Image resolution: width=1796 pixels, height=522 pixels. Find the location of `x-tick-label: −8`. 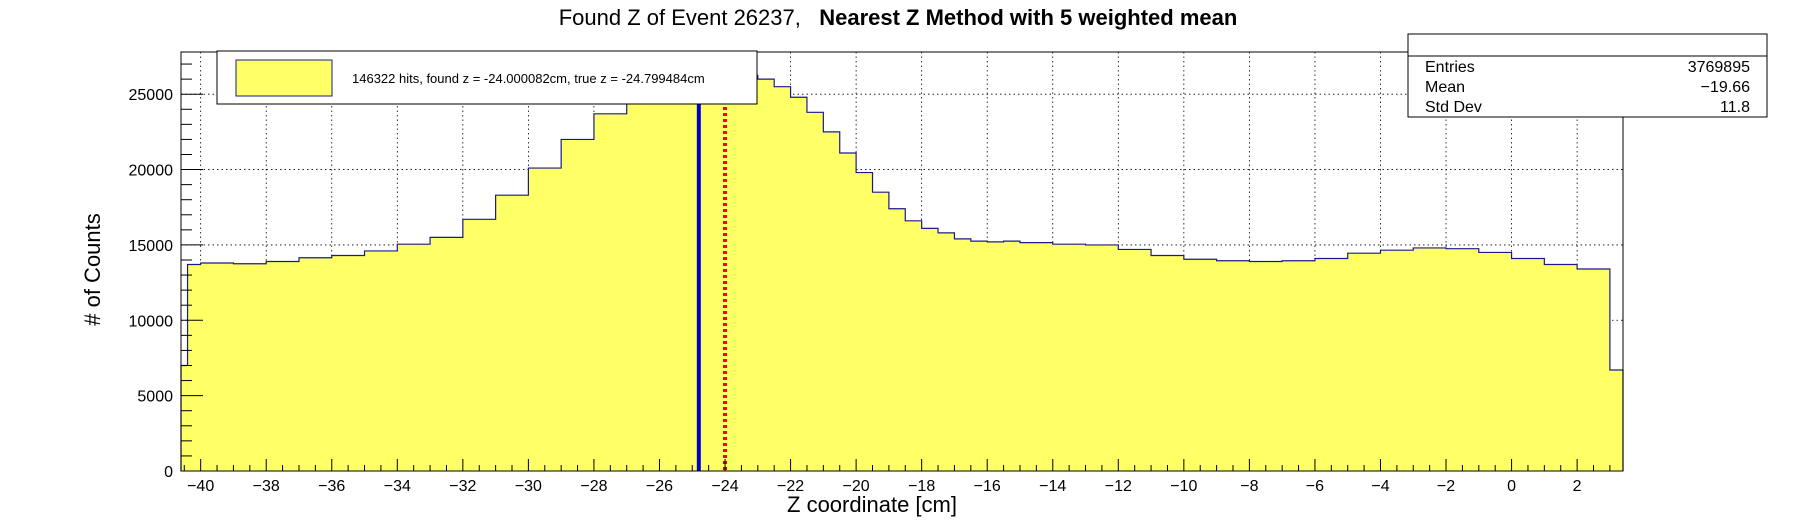

x-tick-label: −8 is located at coordinates (1249, 486).